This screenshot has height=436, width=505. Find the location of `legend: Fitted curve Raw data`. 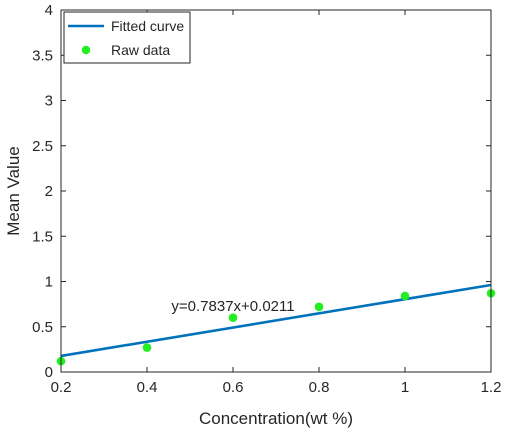

legend: Fitted curve Raw data is located at coordinates (127, 37).